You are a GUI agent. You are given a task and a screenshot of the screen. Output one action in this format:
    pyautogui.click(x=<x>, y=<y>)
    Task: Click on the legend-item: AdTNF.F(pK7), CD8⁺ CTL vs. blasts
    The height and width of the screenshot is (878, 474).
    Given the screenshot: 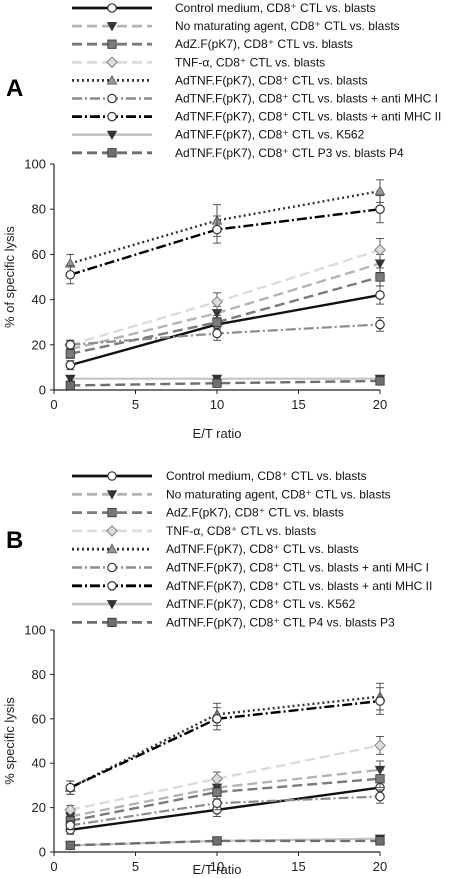 What is the action you would take?
    pyautogui.click(x=220, y=80)
    